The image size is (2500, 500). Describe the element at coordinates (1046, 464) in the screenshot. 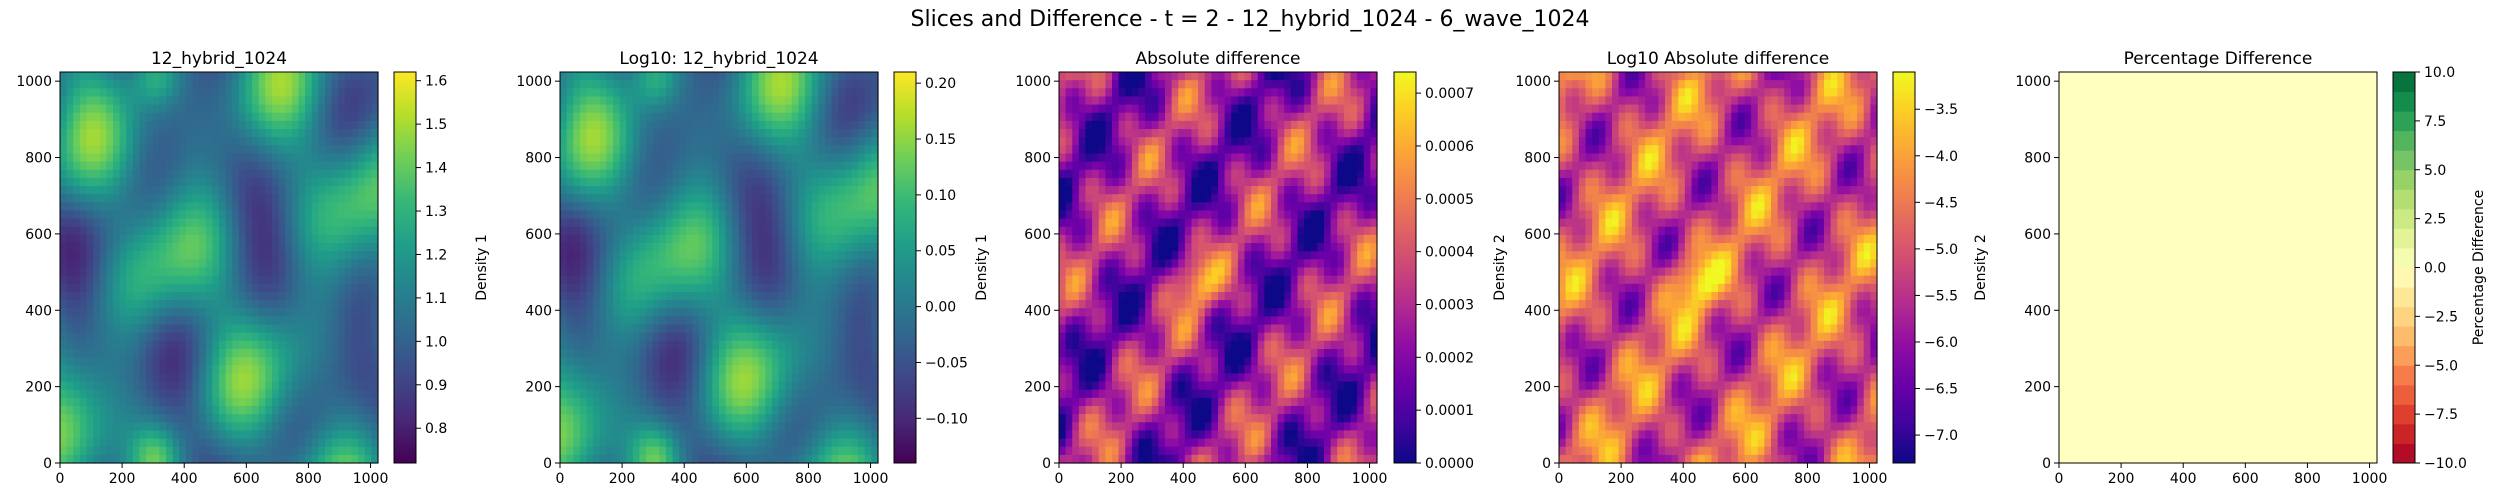

I see `panel-3-ytick: 0` at that location.